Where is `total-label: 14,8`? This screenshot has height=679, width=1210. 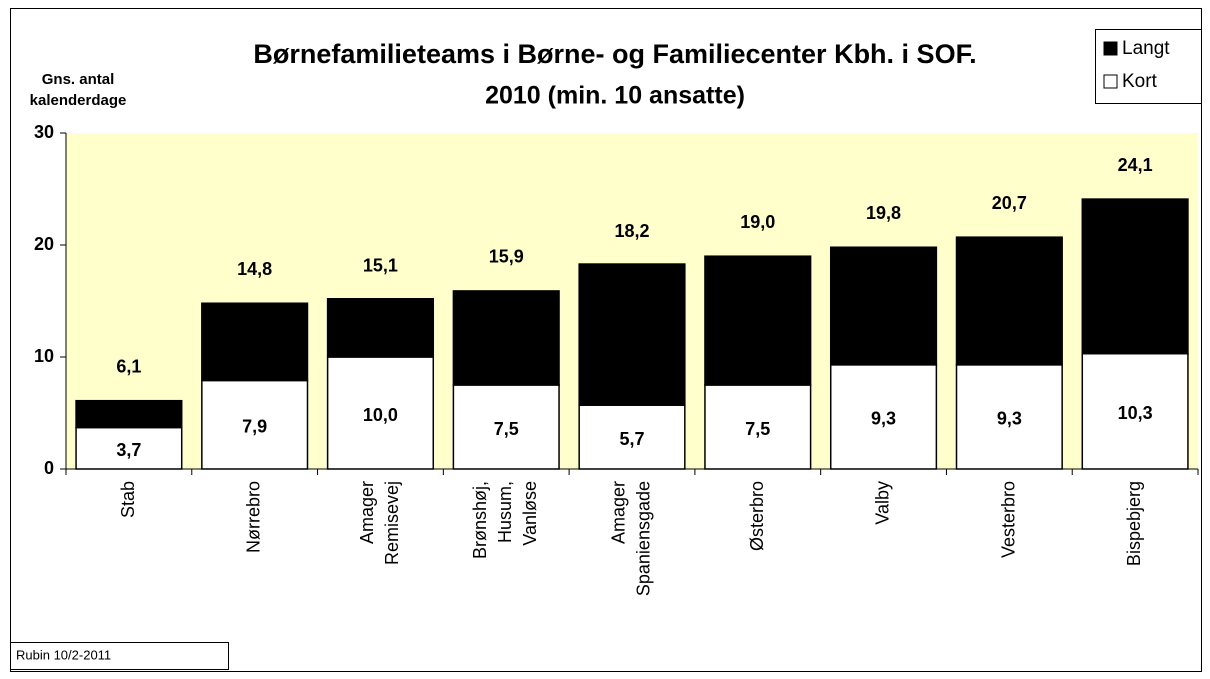
total-label: 14,8 is located at coordinates (254, 269).